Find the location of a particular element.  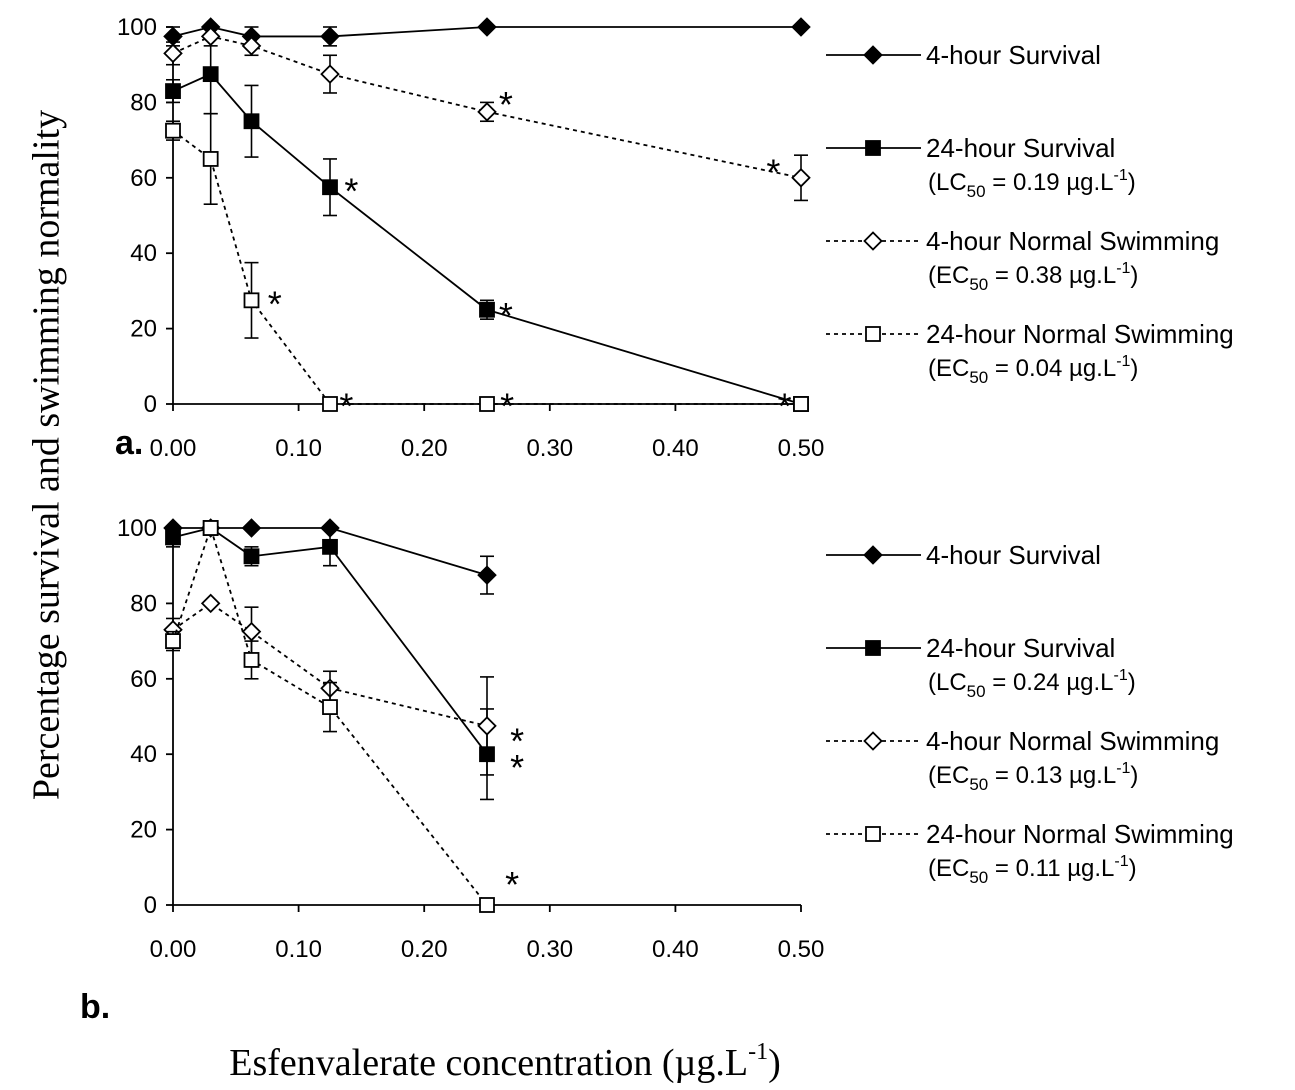

legend-annotation: (EC50 = 0.04 µg.L-1) is located at coordinates (1033, 370).